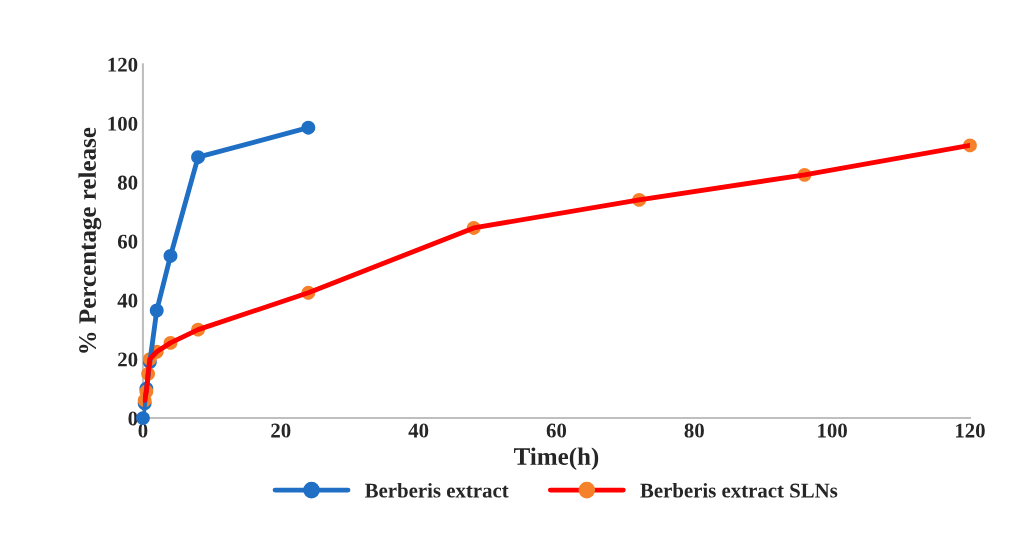 This screenshot has width=1021, height=536. Describe the element at coordinates (123, 64) in the screenshot. I see `y-tick-label: 120` at that location.